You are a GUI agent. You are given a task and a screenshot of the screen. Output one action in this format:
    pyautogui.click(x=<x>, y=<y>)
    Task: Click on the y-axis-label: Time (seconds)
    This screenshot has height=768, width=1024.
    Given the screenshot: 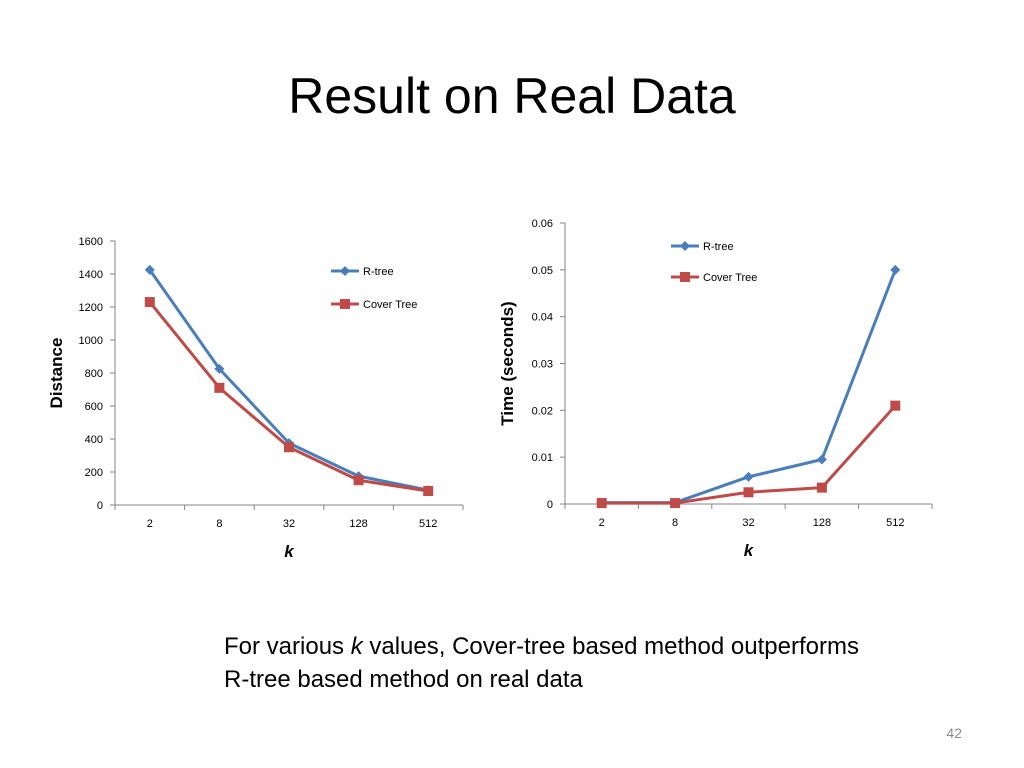 What is the action you would take?
    pyautogui.click(x=507, y=363)
    